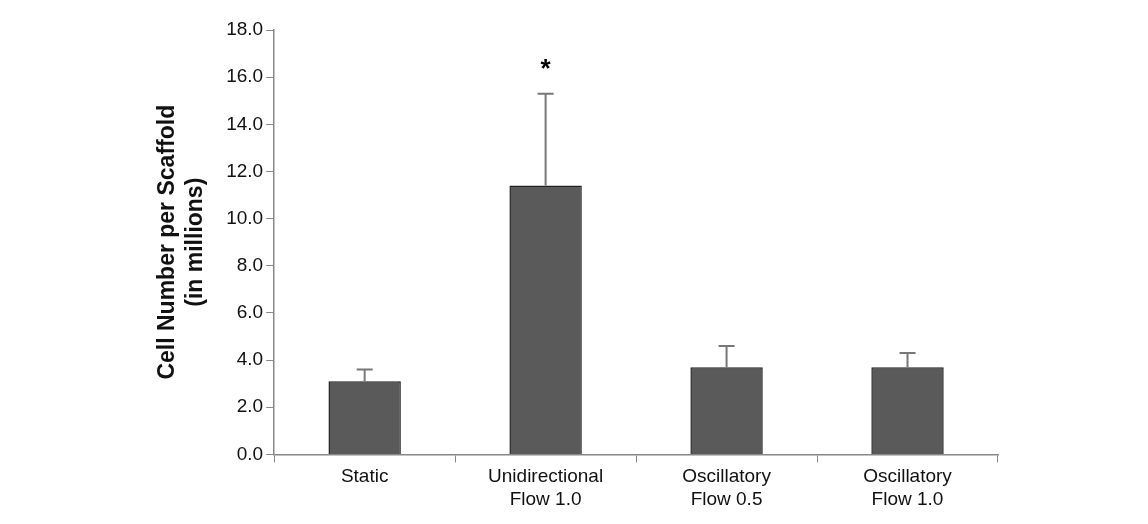 The image size is (1148, 524). Describe the element at coordinates (727, 487) in the screenshot. I see `x-tick-label: Oscillatory Flow 0.5` at that location.